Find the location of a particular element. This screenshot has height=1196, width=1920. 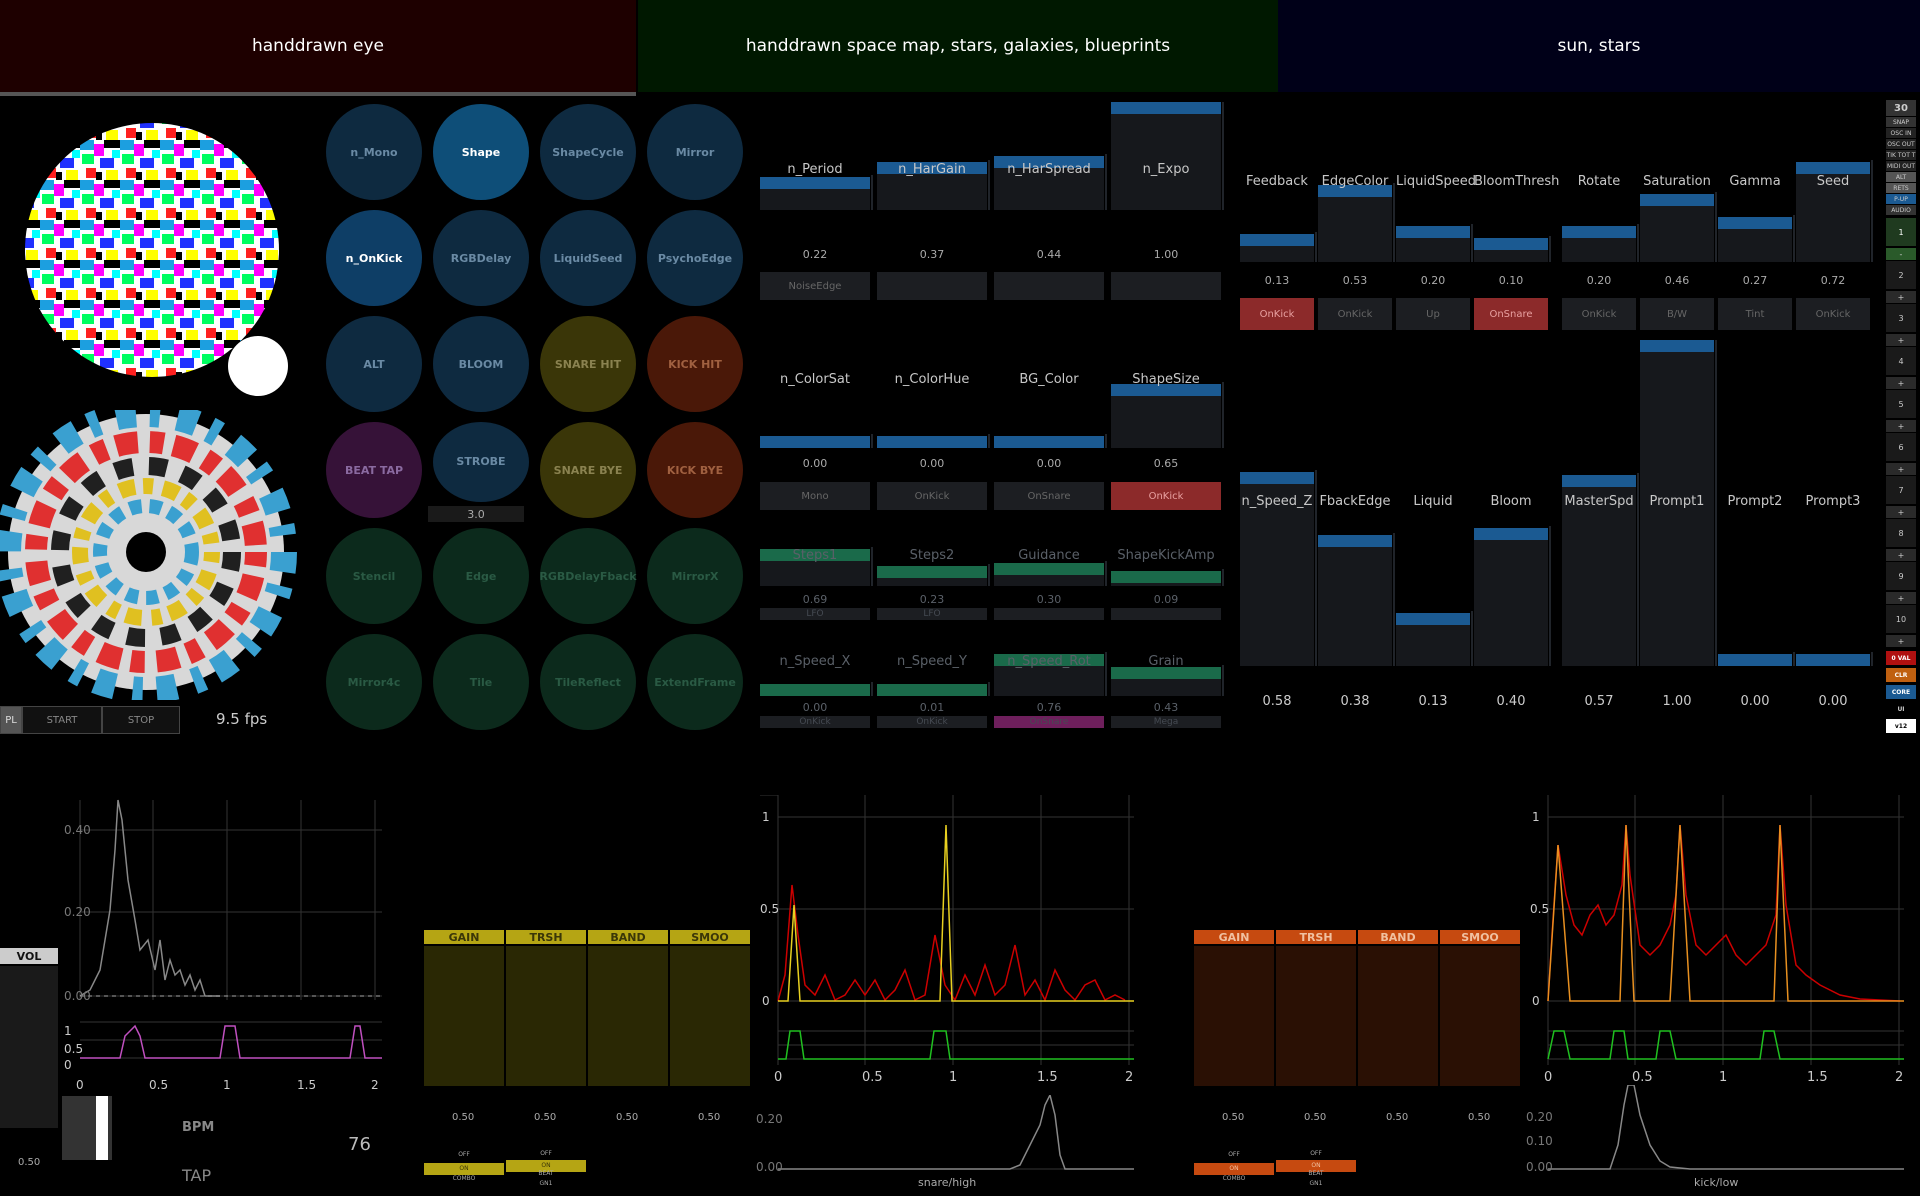

sidebar-slot-3: + is located at coordinates (1901, 297).